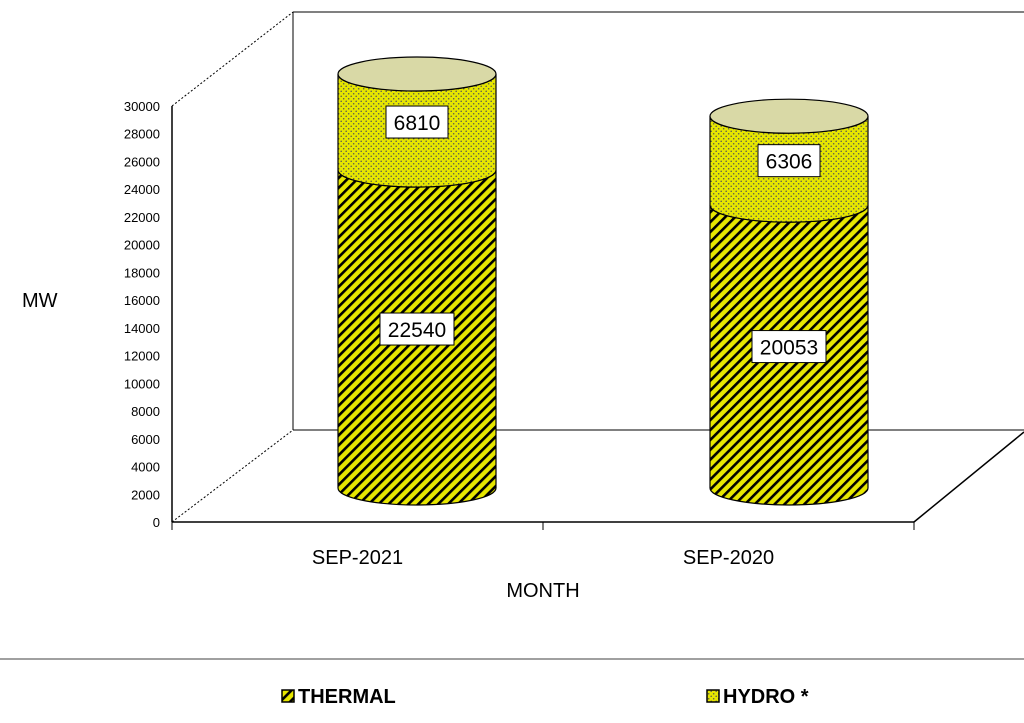  What do you see at coordinates (142, 161) in the screenshot?
I see `y-tick-label: 26000` at bounding box center [142, 161].